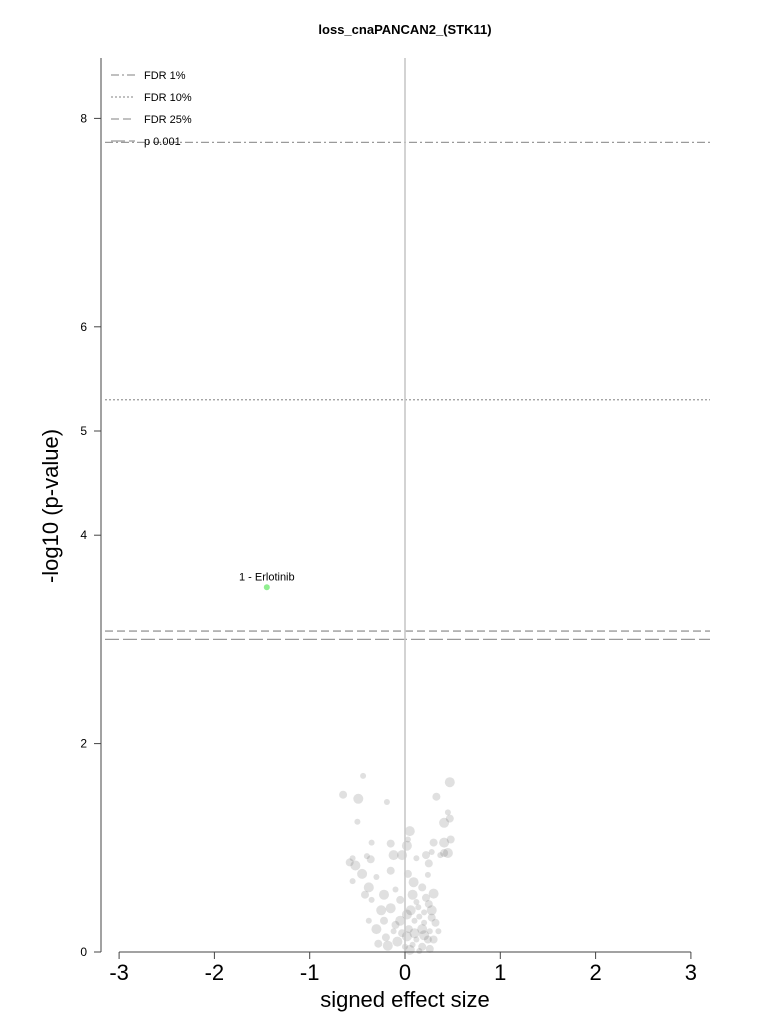  I want to click on y-tick-label: 2, so click(83, 744).